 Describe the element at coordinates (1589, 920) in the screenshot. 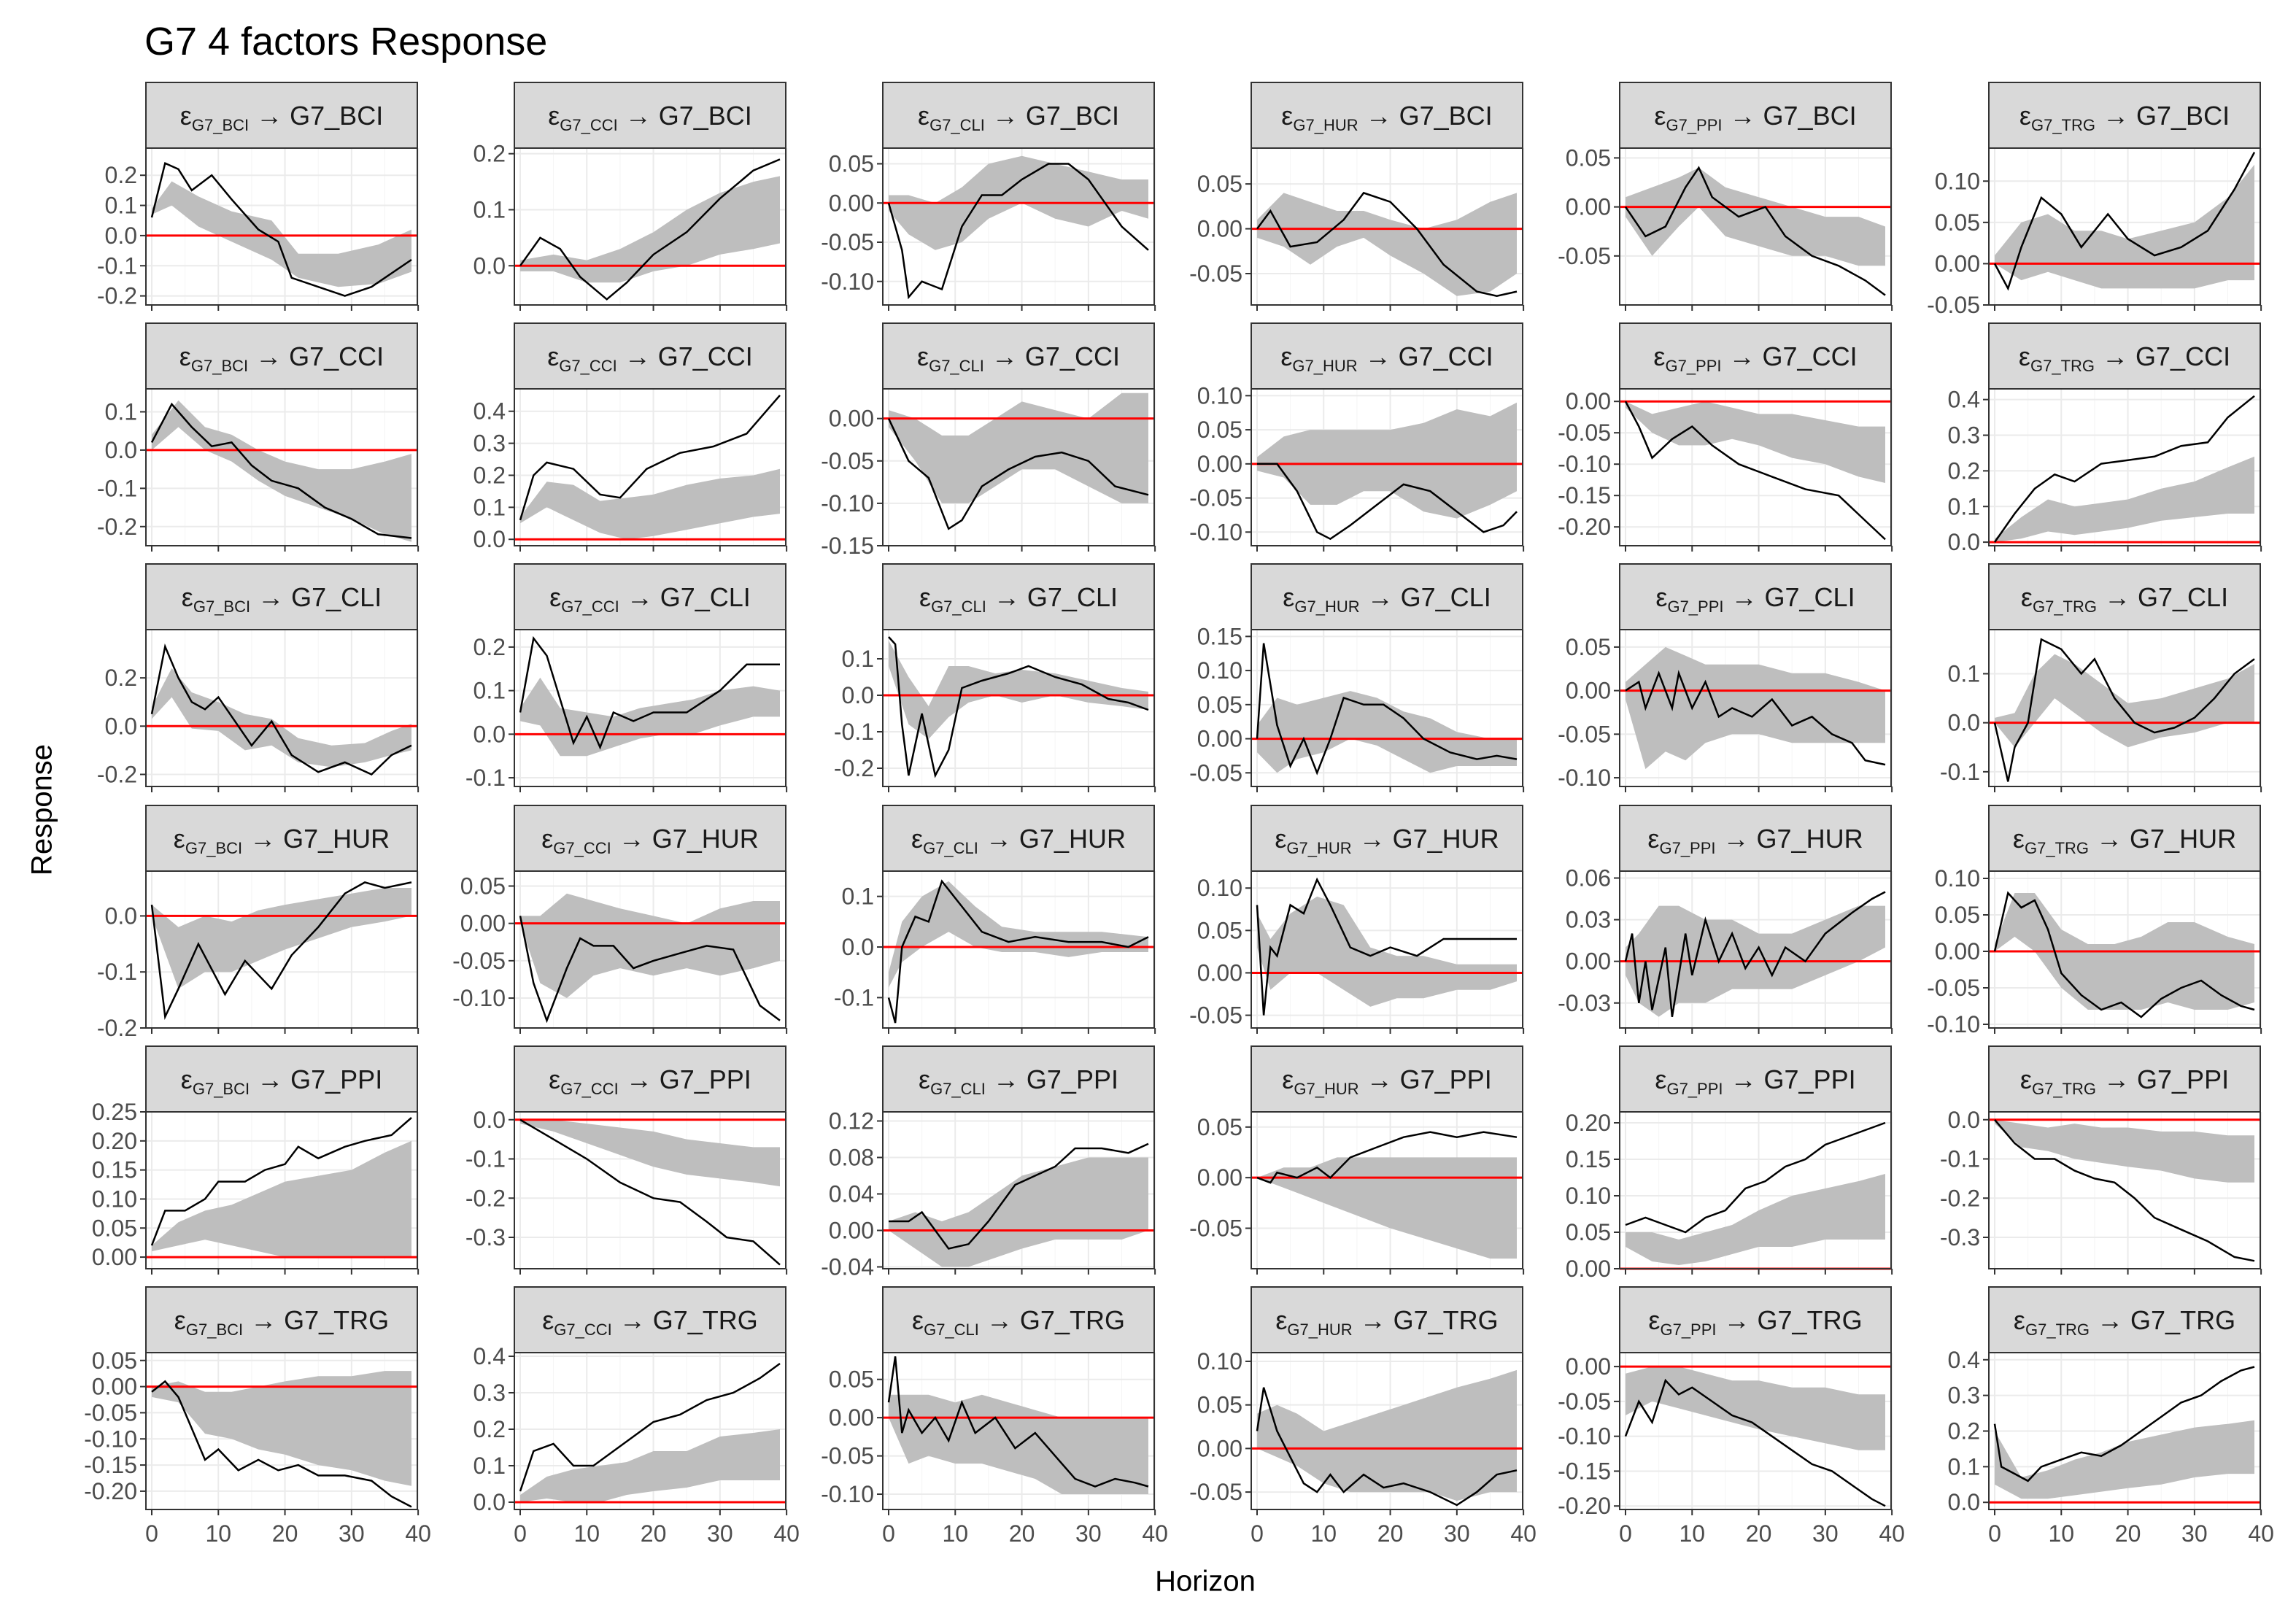

I see `y-tick-label: 0.03` at that location.